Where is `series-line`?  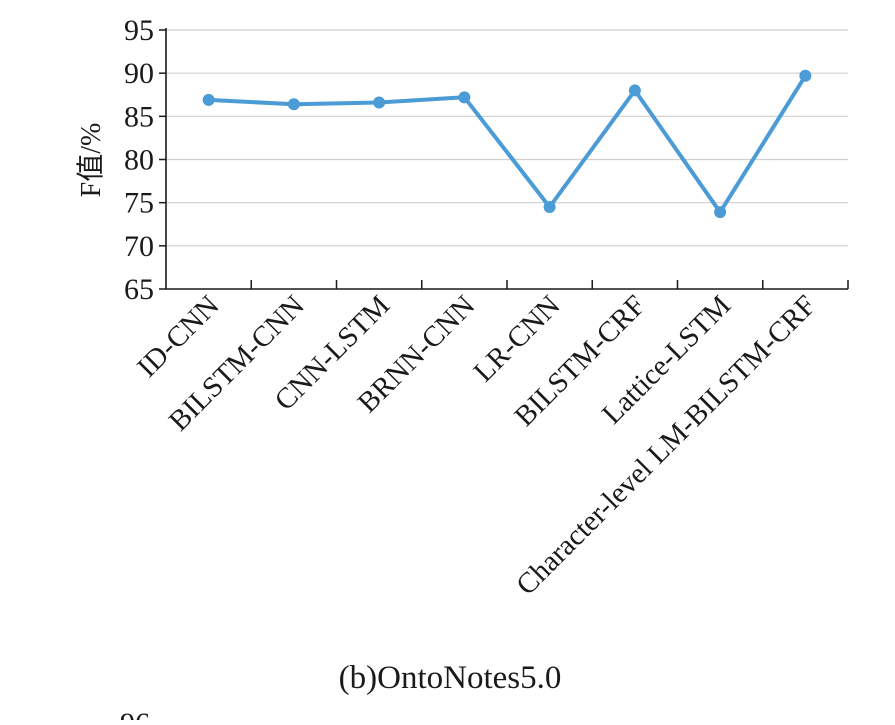 series-line is located at coordinates (508, 144).